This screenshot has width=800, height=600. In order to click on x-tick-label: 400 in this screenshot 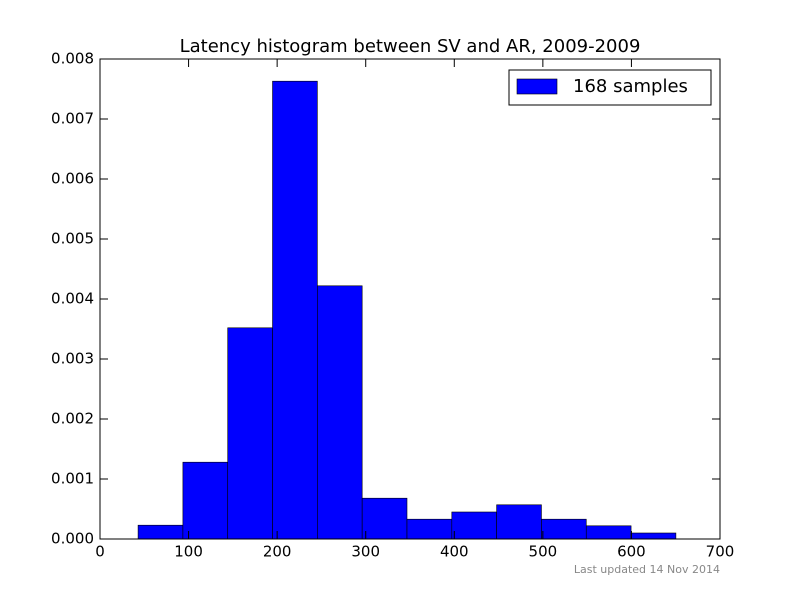, I will do `click(454, 552)`.